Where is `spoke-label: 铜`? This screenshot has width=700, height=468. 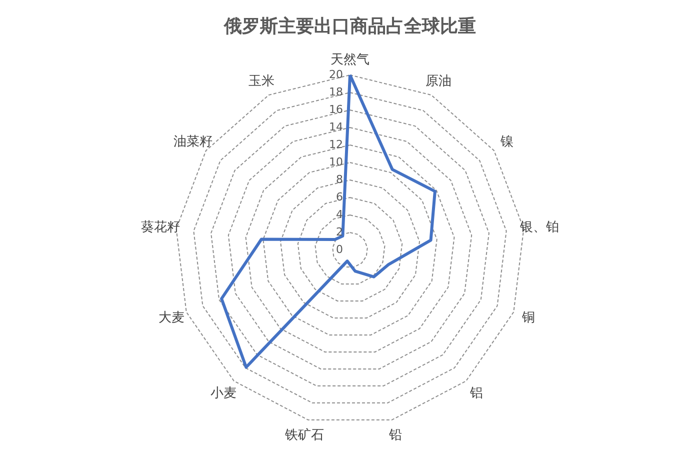 spoke-label: 铜 is located at coordinates (527, 318).